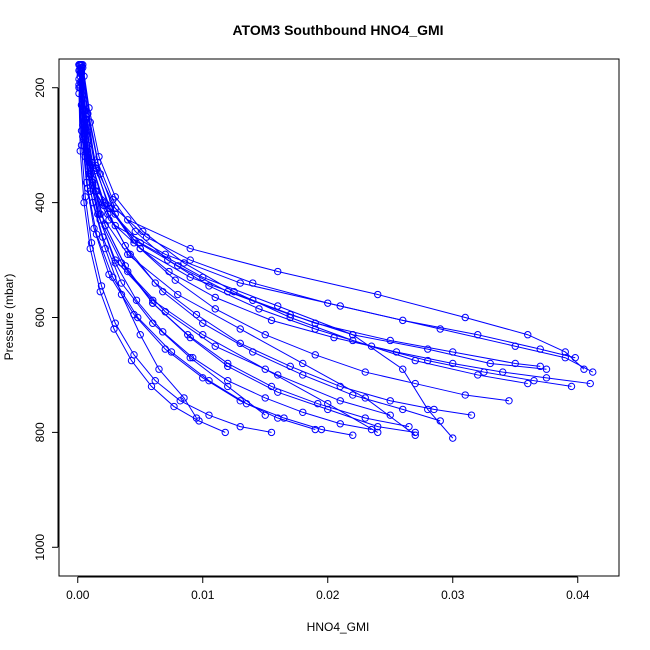 This screenshot has height=650, width=650. I want to click on x-axis-label: HNO4_GMI, so click(338, 627).